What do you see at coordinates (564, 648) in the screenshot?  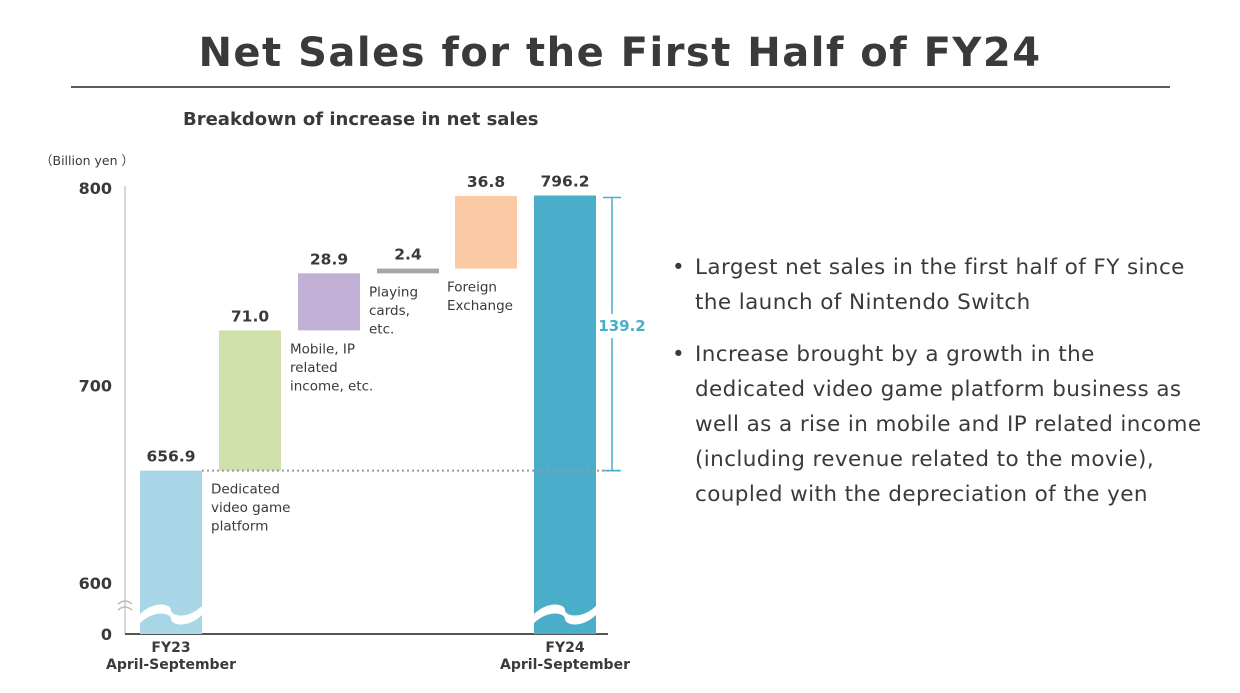 I see `x-tick-label: FY24` at bounding box center [564, 648].